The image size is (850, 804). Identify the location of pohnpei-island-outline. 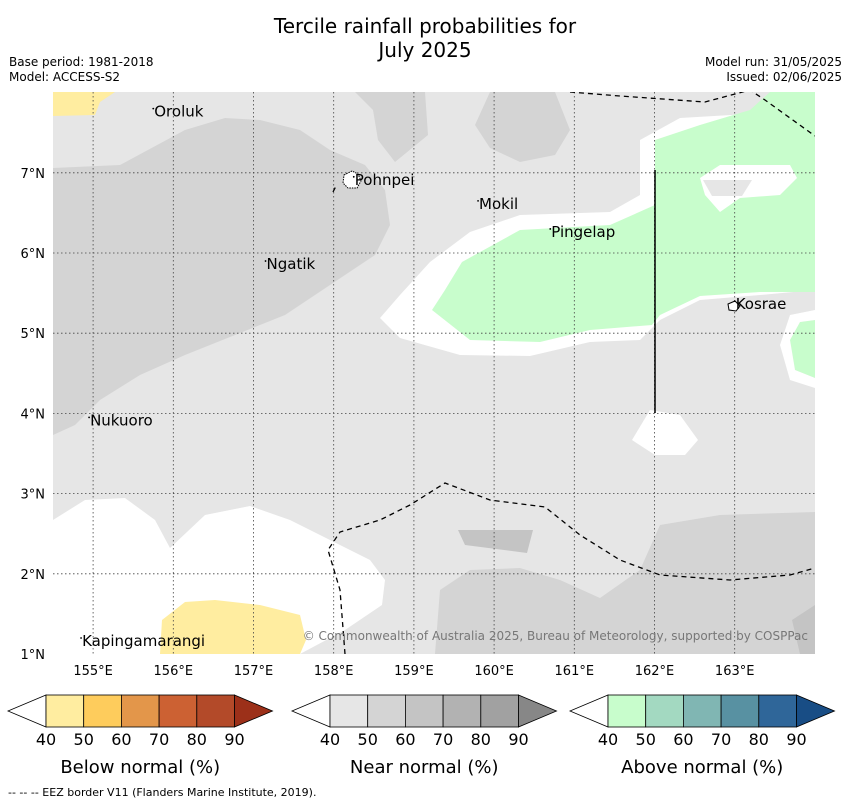
(352, 179).